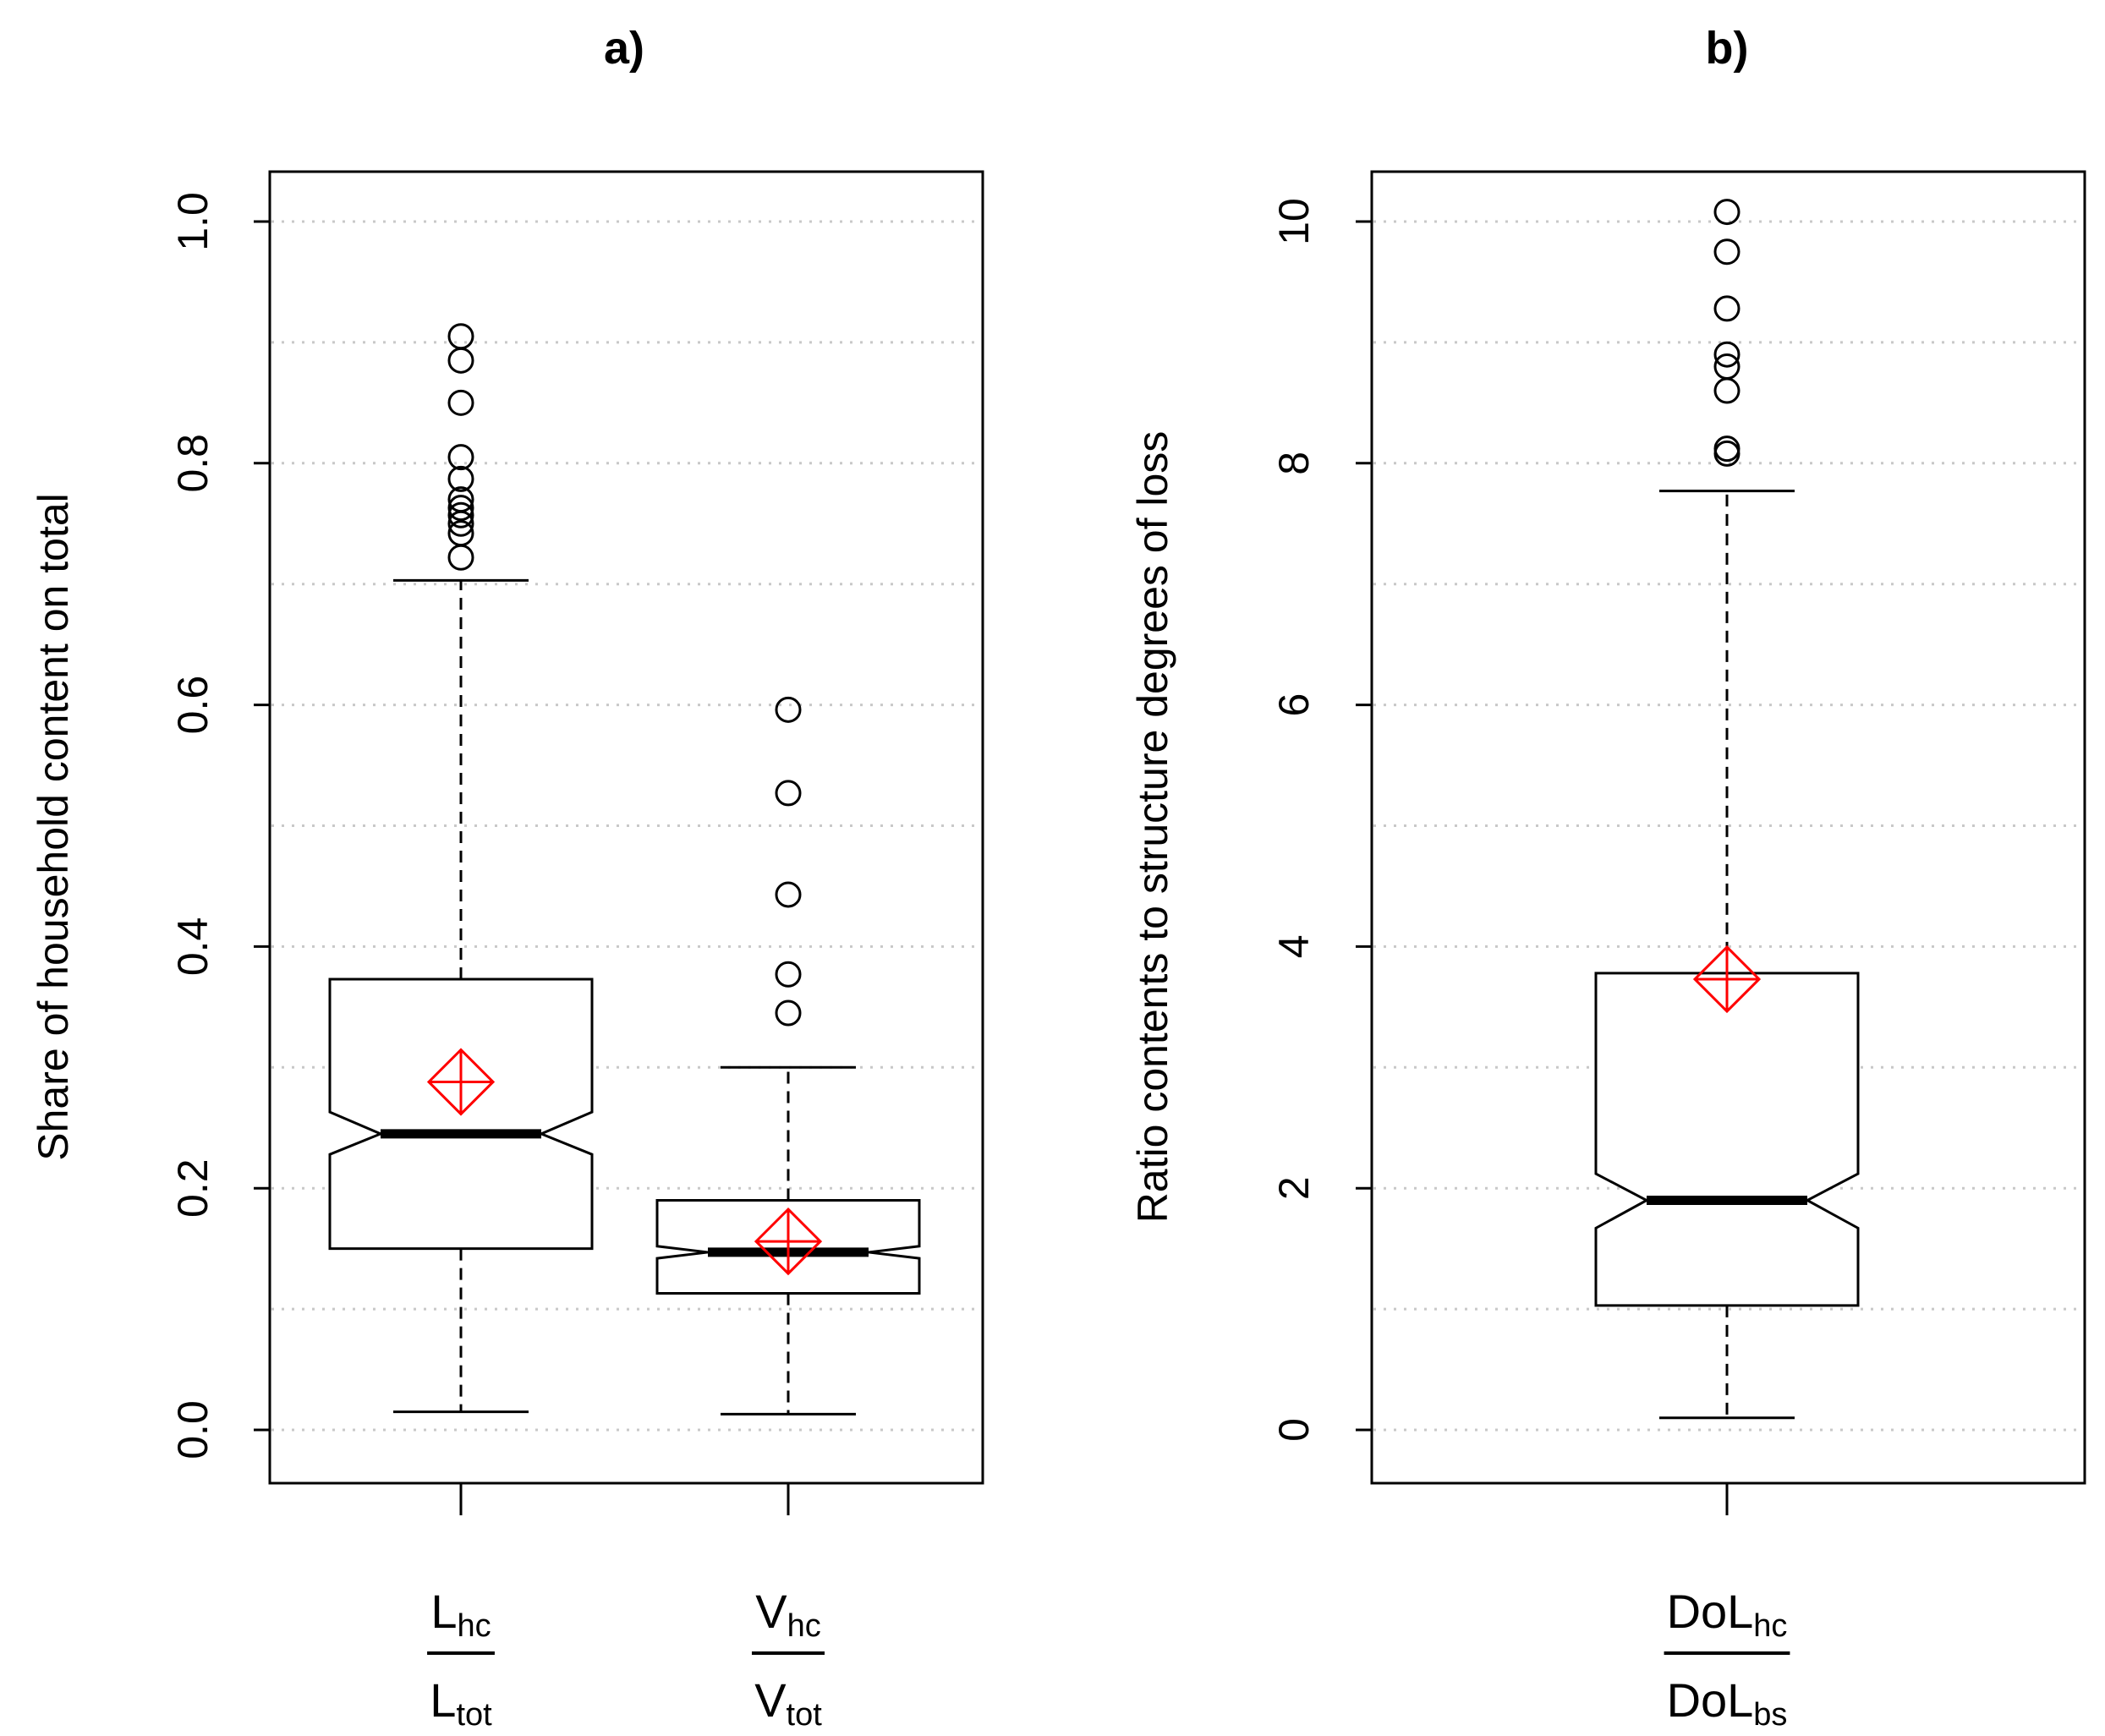  What do you see at coordinates (788, 1703) in the screenshot?
I see `x-label-denominator: Vtot` at bounding box center [788, 1703].